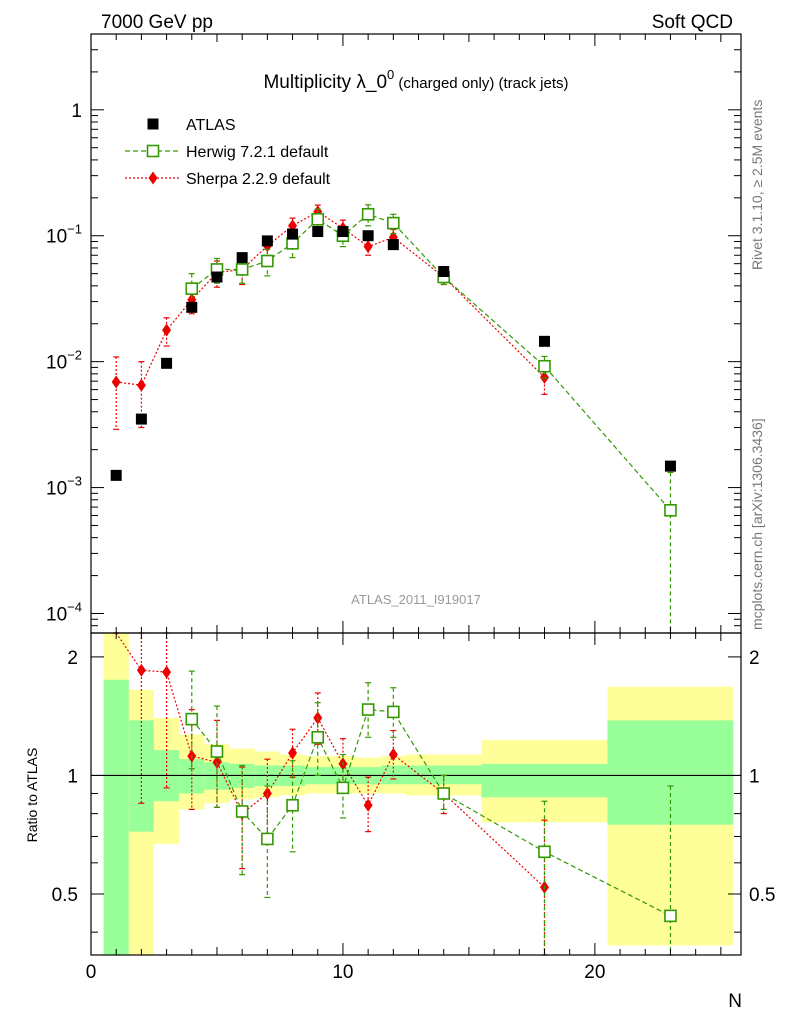  What do you see at coordinates (76, 111) in the screenshot?
I see `y-tick-label: 1` at bounding box center [76, 111].